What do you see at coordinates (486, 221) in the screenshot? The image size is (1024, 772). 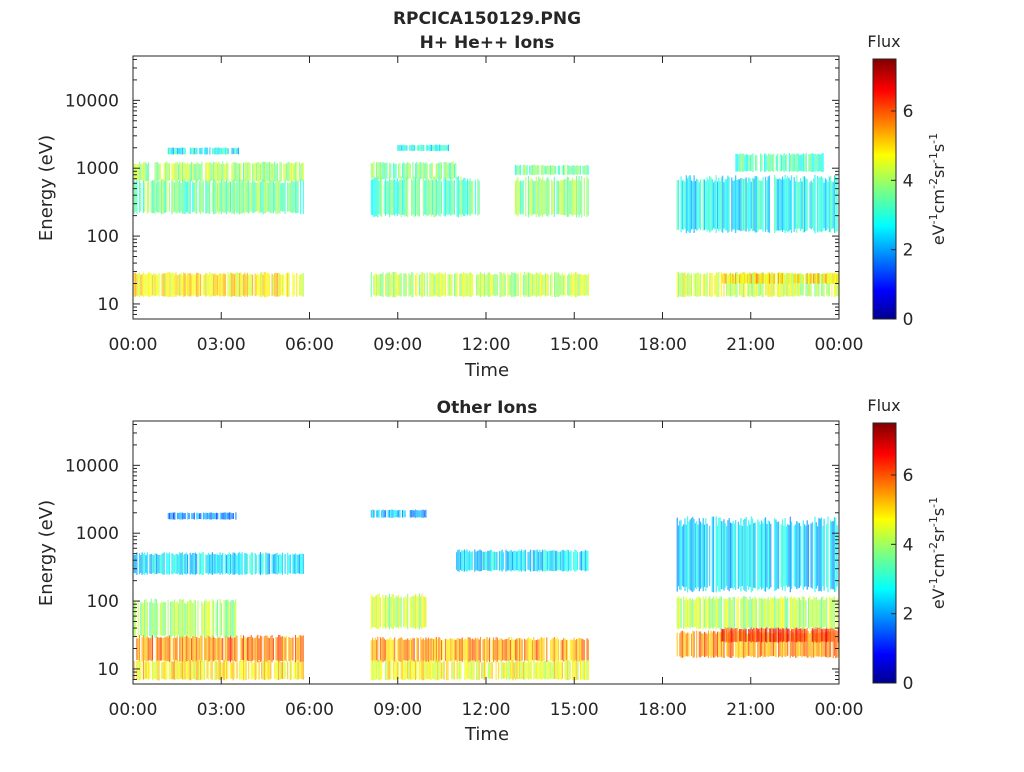 I see `spectrogram-marks` at bounding box center [486, 221].